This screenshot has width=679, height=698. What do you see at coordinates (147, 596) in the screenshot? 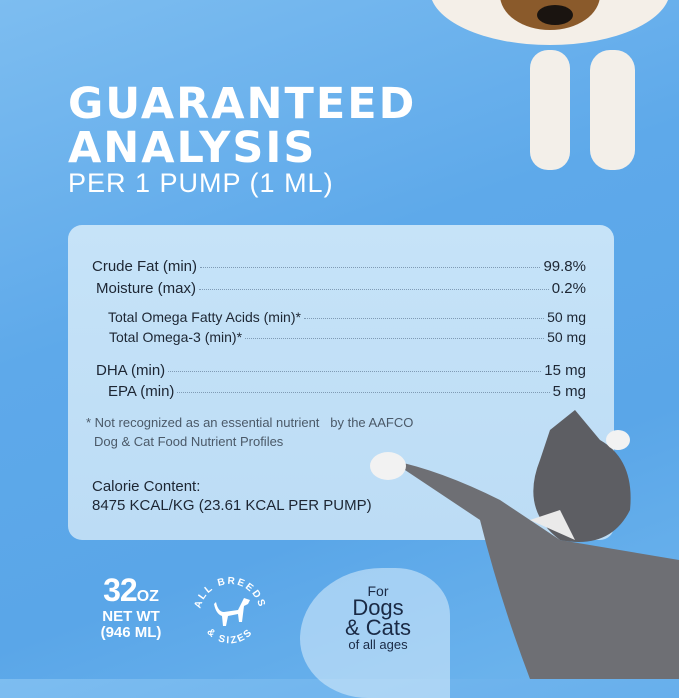
I see `size-unit: OZ` at bounding box center [147, 596].